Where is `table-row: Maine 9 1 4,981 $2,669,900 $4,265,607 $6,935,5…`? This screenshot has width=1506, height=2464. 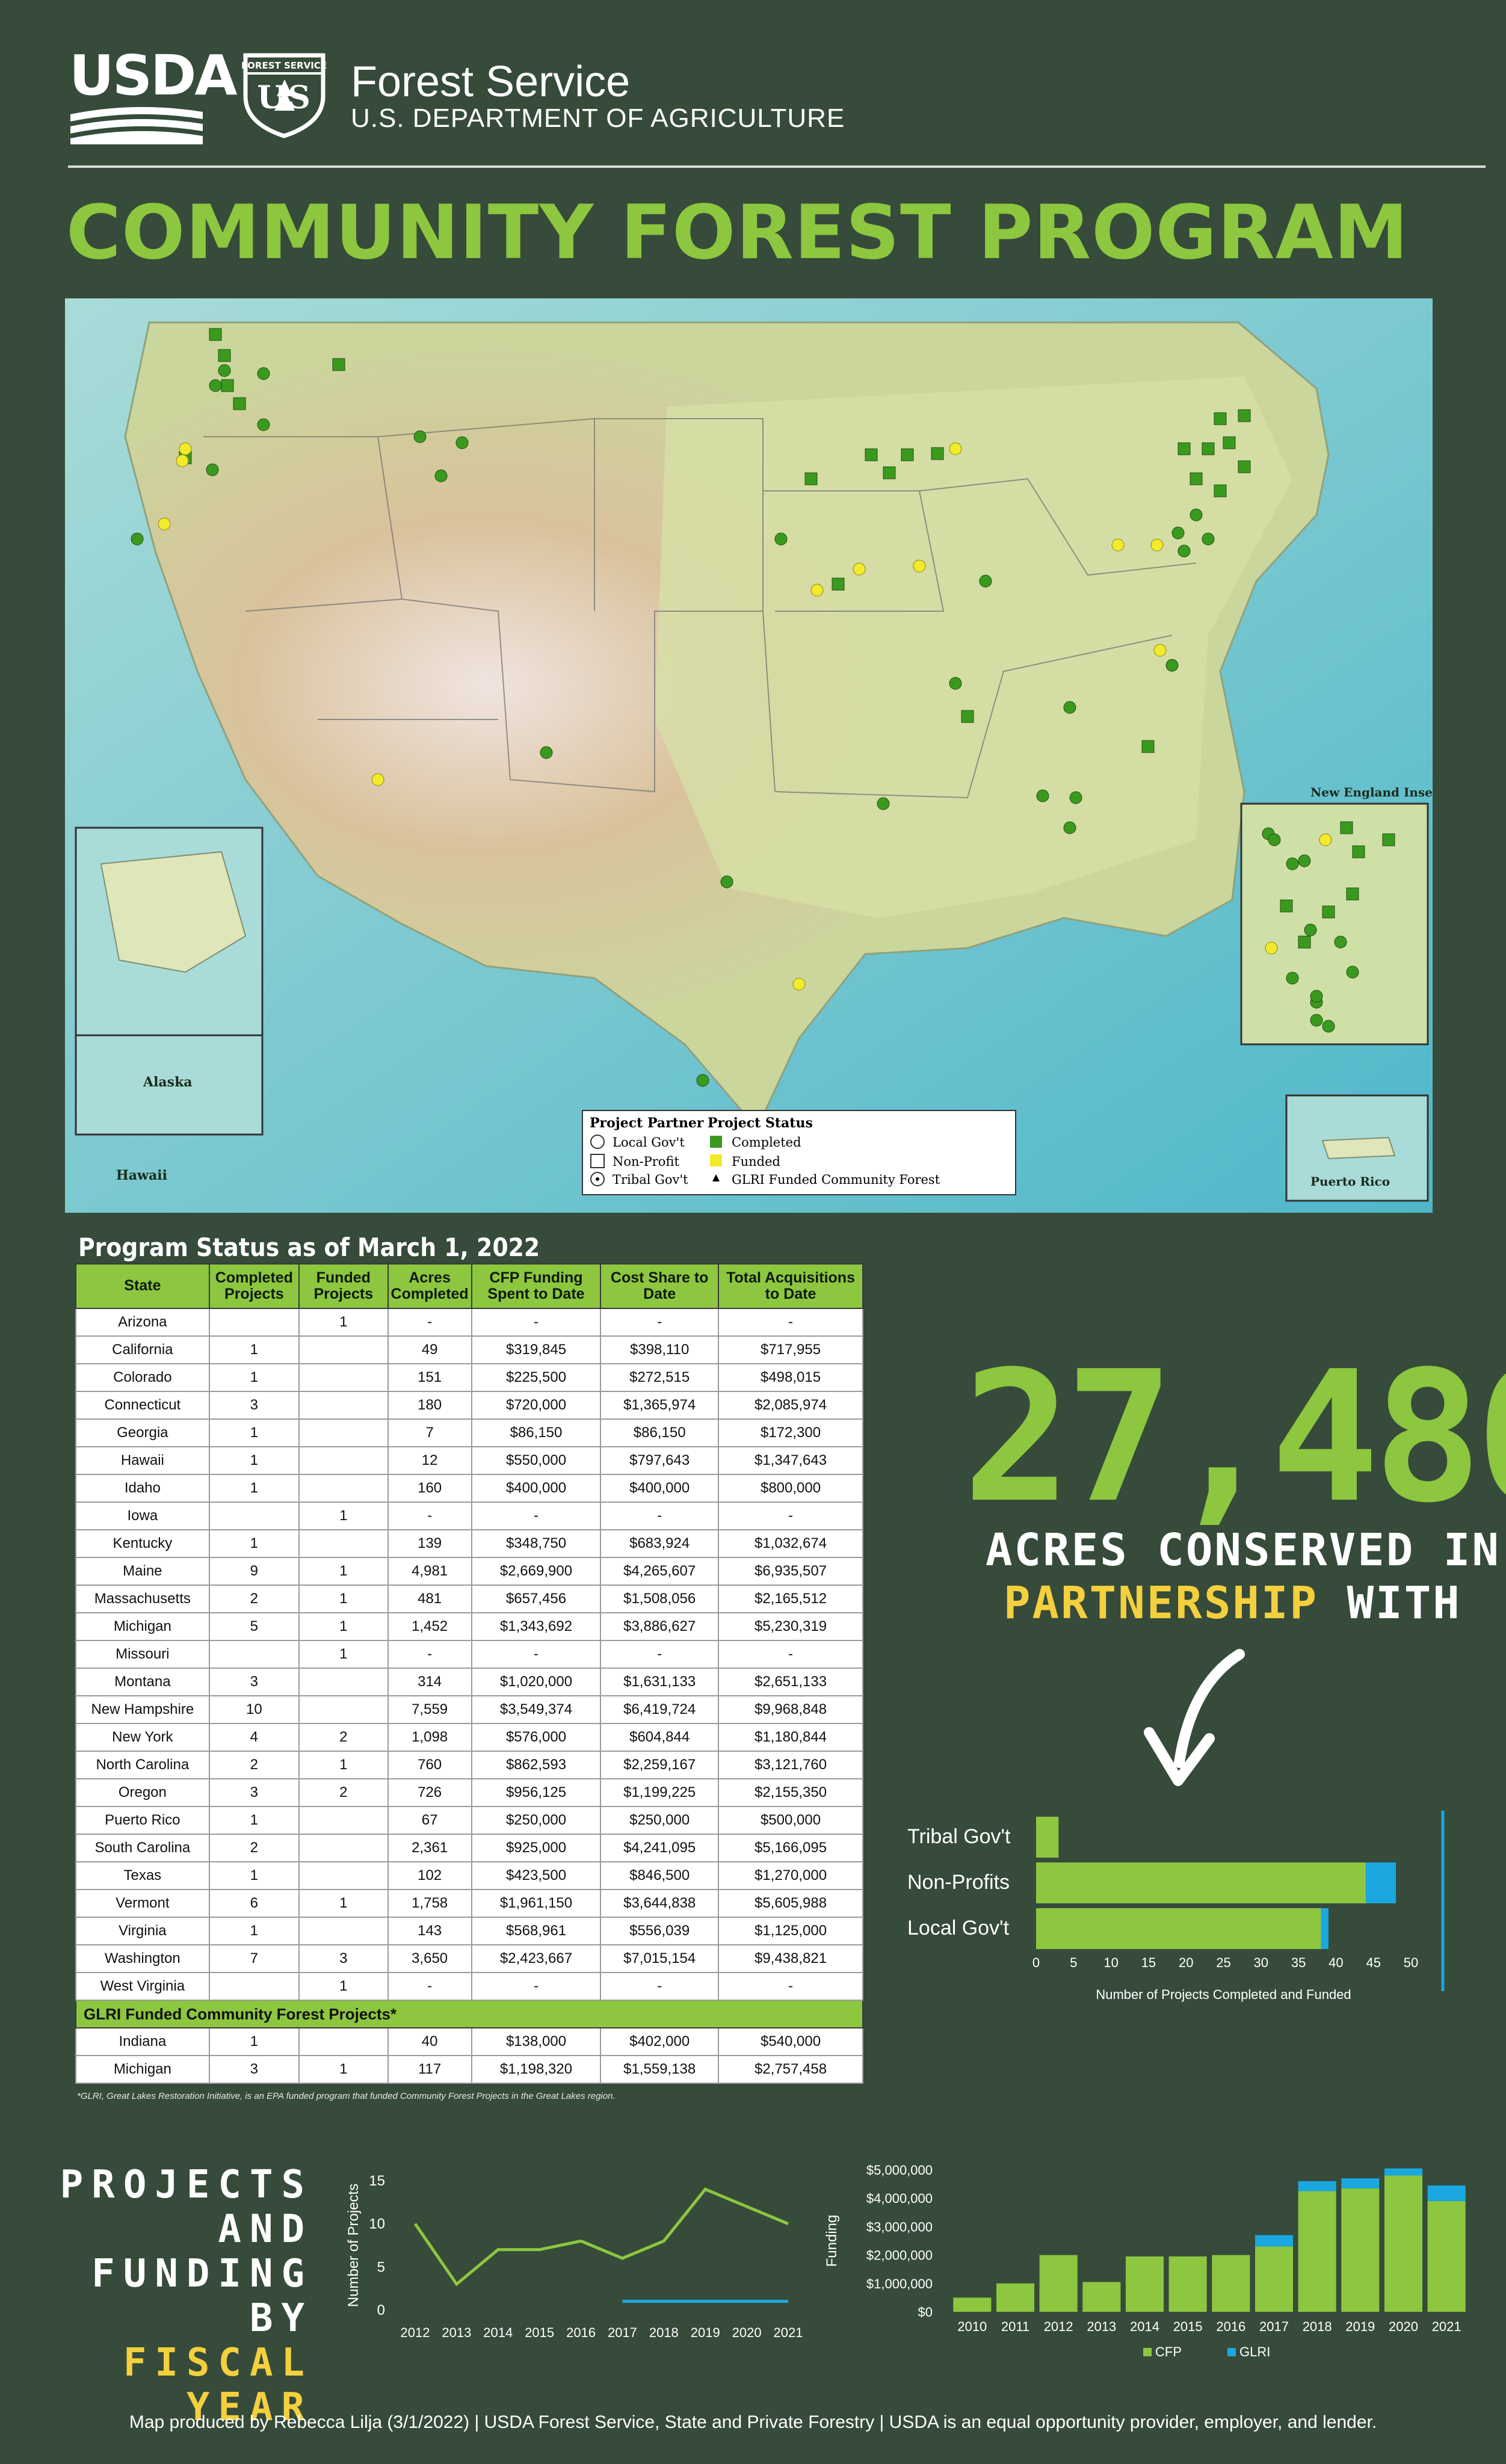 table-row: Maine 9 1 4,981 $2,669,900 $4,265,607 $6,935,5… is located at coordinates (469, 1571).